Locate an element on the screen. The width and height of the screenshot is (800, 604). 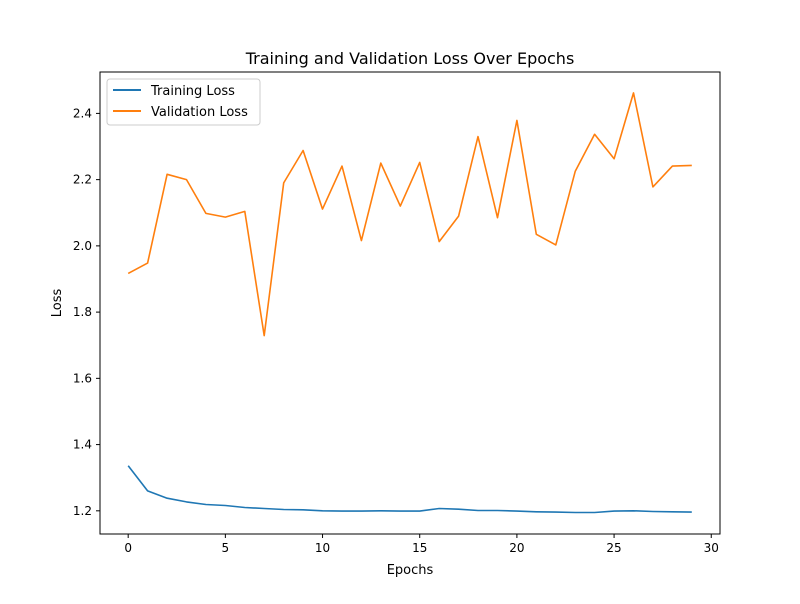
legend-box is located at coordinates (183, 102).